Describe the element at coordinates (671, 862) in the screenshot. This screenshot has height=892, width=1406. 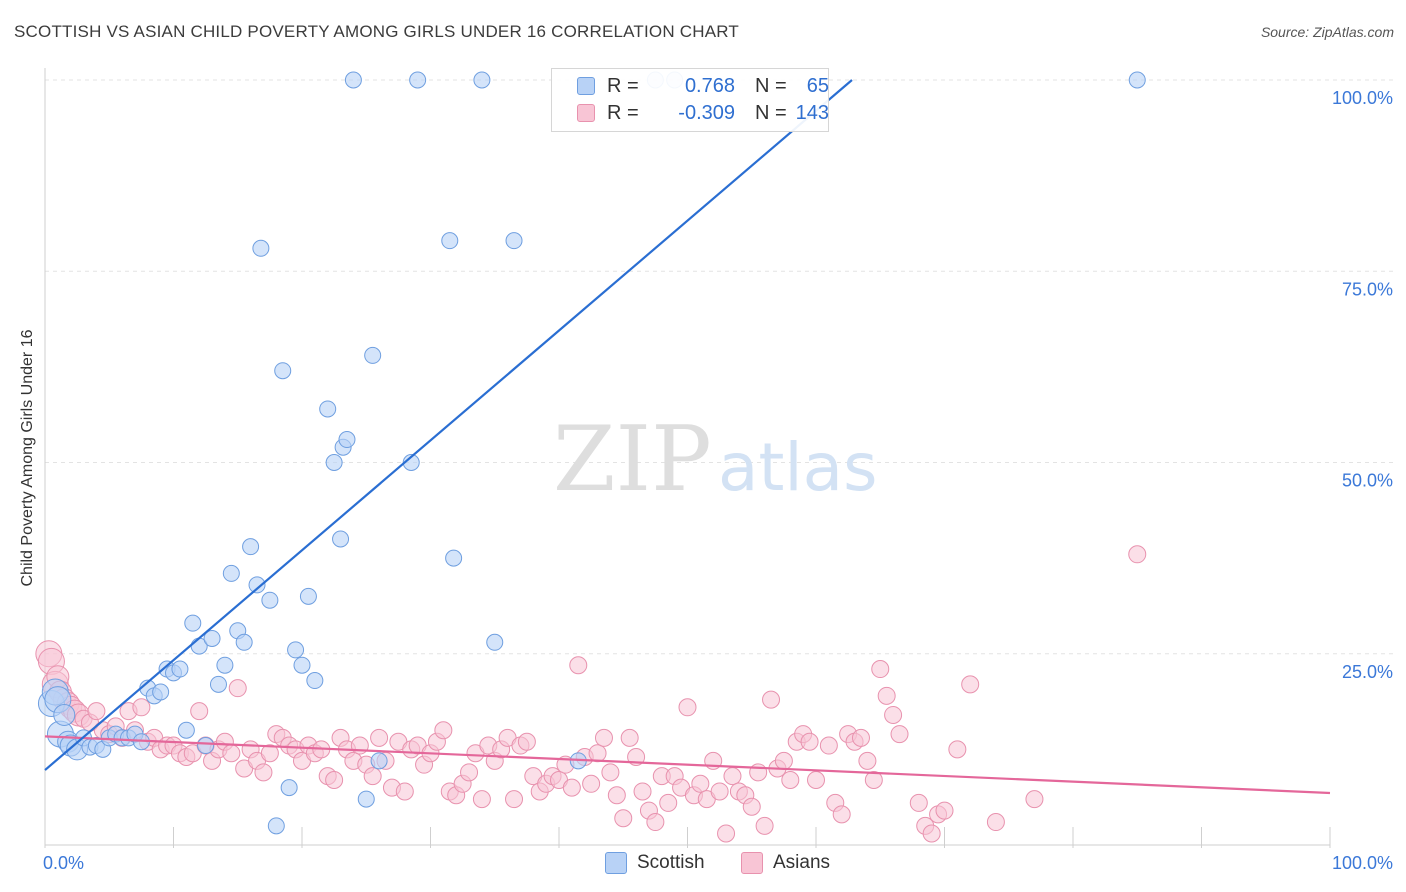
I see `legend-label: Scottish` at that location.